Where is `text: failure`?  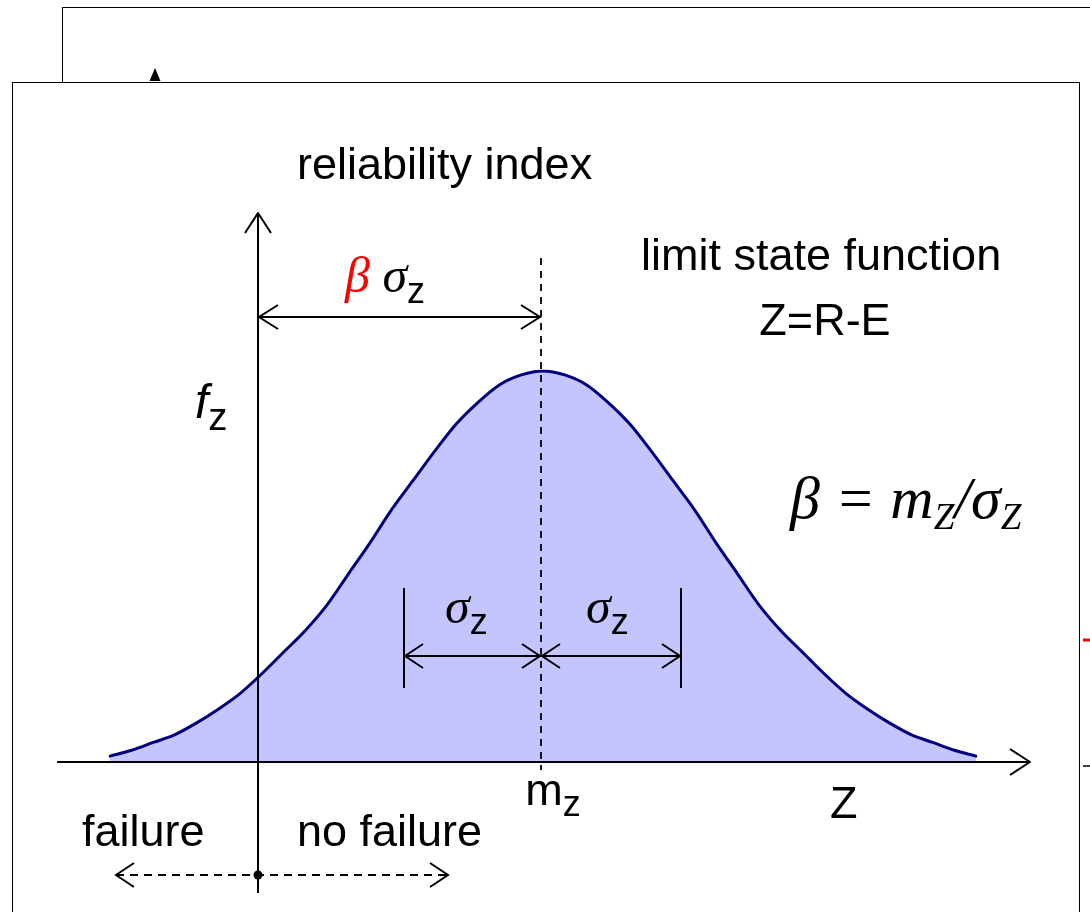 text: failure is located at coordinates (143, 830).